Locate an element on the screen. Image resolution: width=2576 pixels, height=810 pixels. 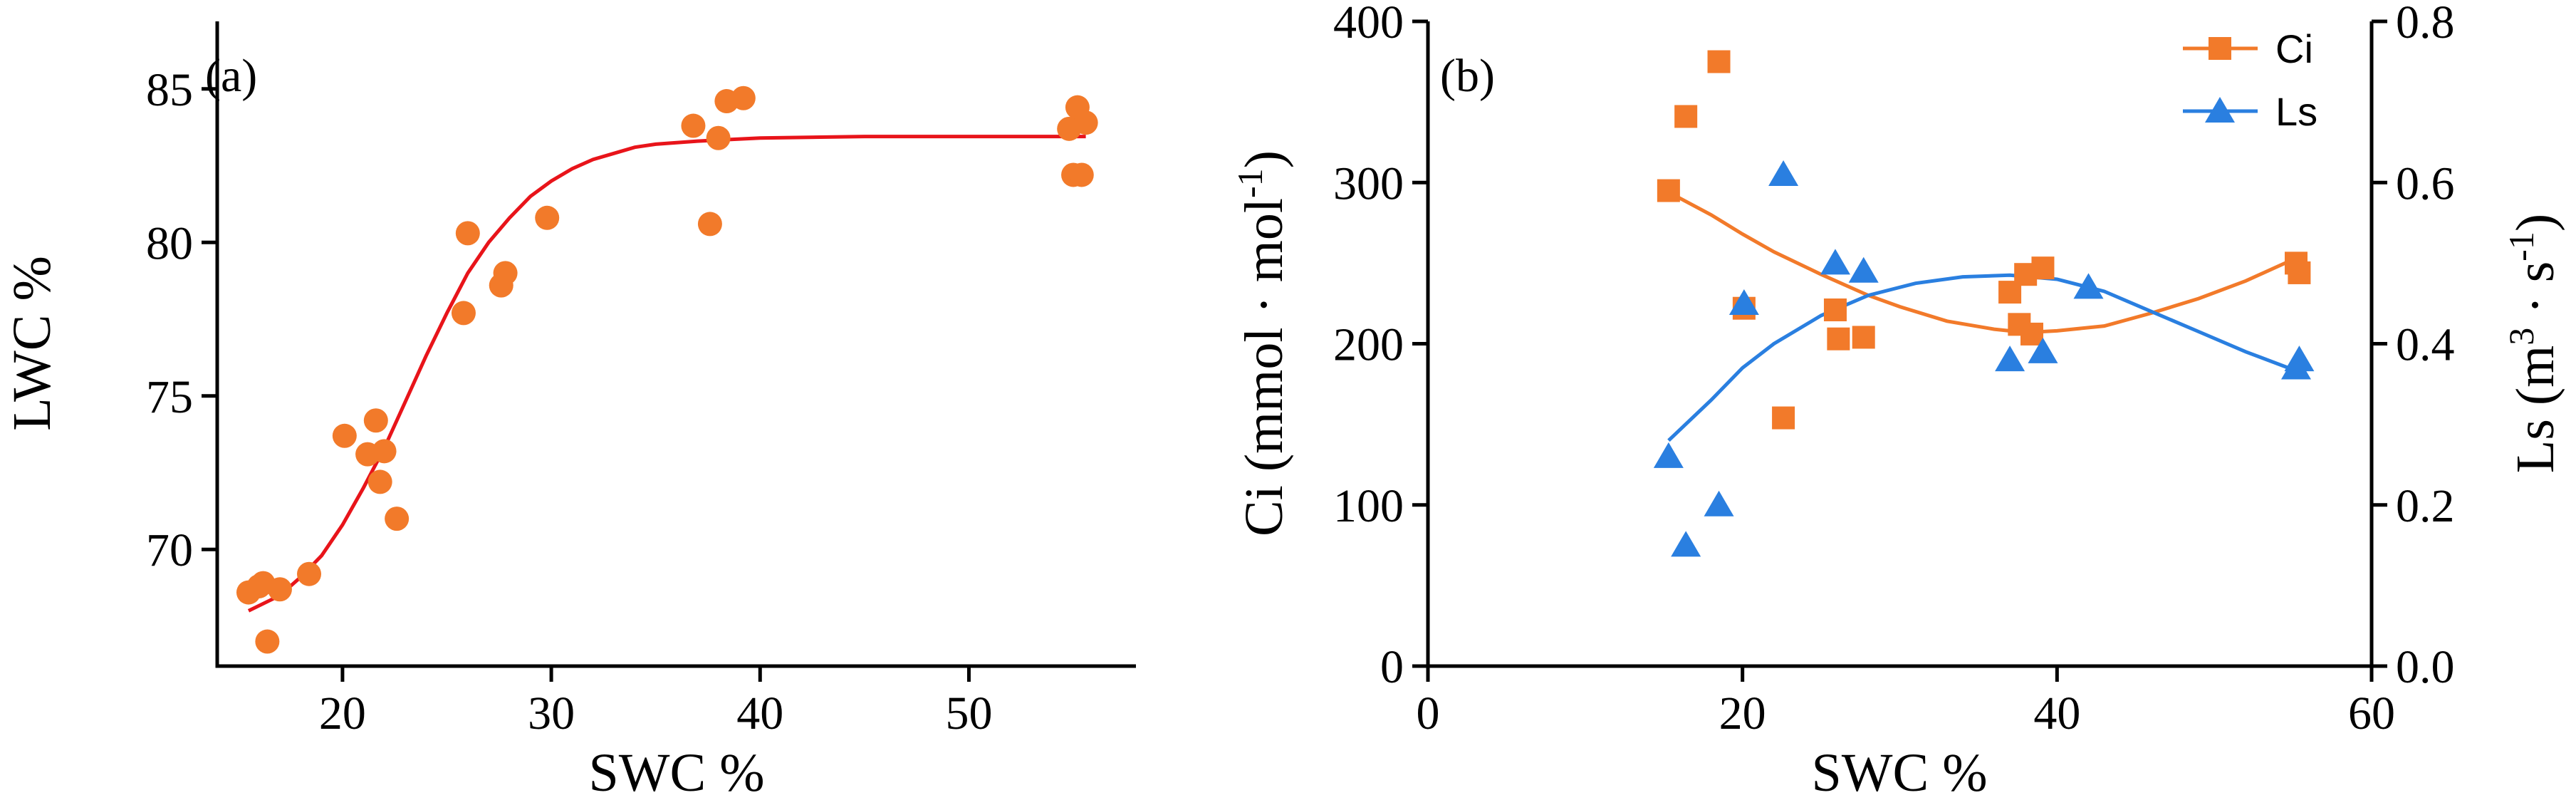
panel-b-fit-ci is located at coordinates (1983, 262).